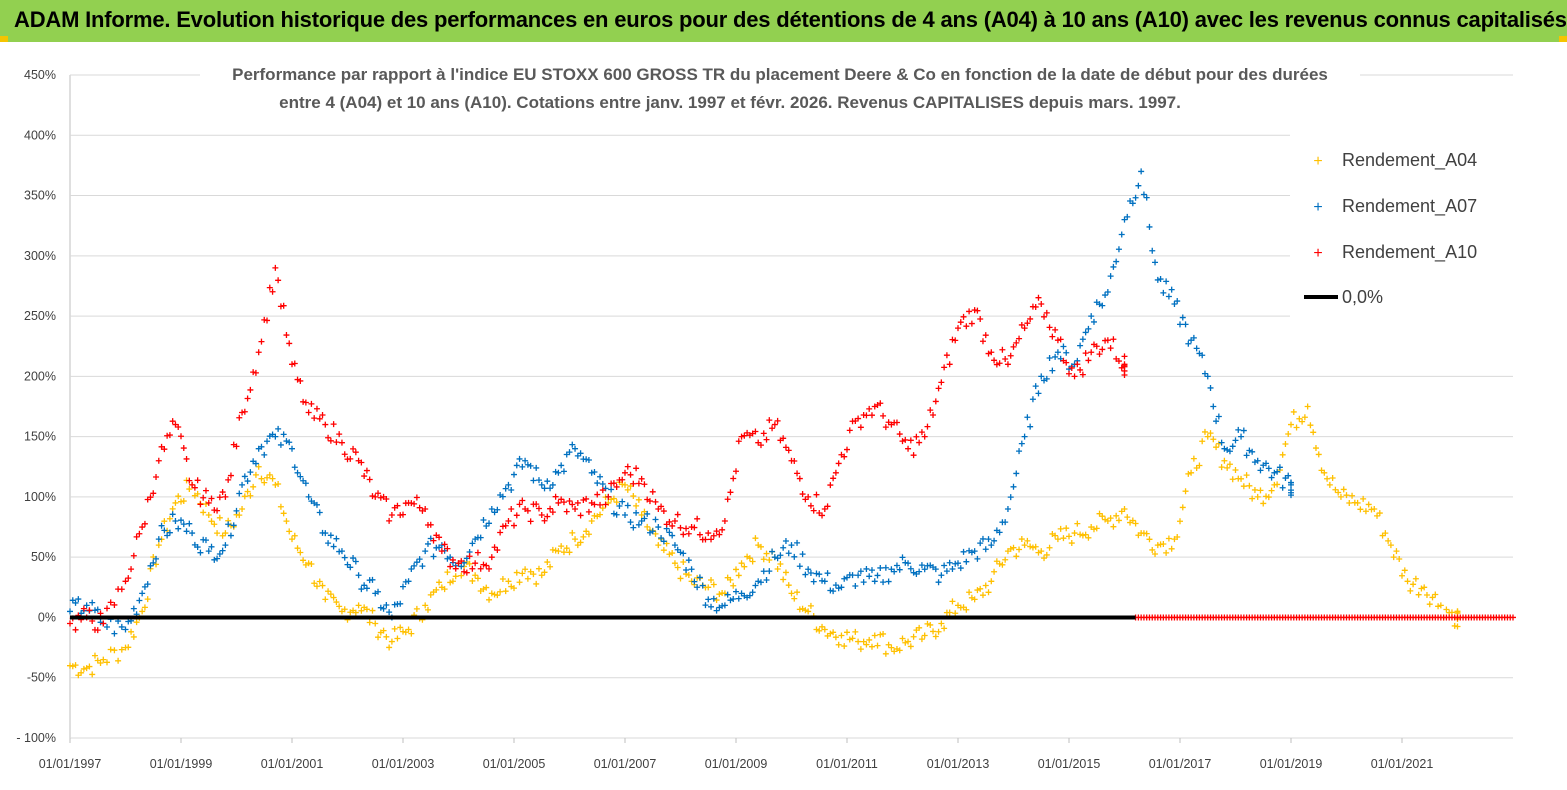  Describe the element at coordinates (403, 764) in the screenshot. I see `x-tick-label: 01/01/2003` at that location.